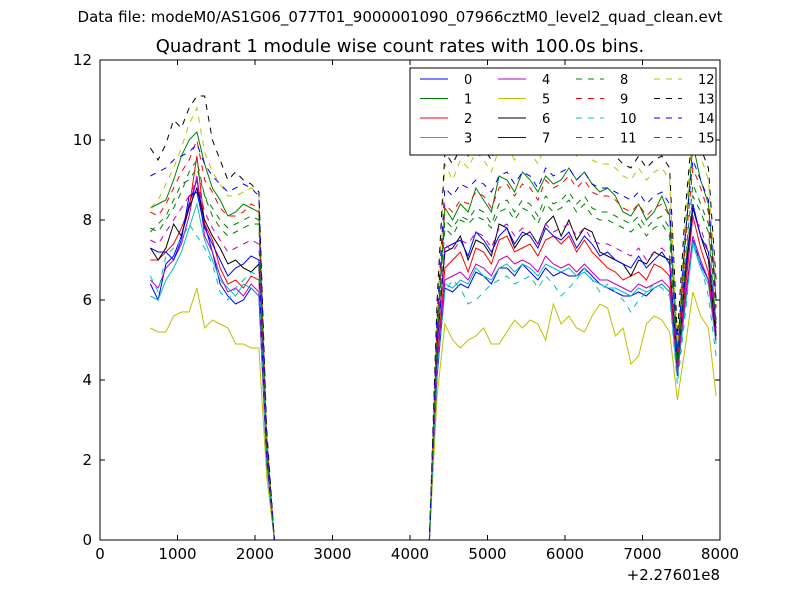  Describe the element at coordinates (628, 119) in the screenshot. I see `legend-label-10: 10` at that location.